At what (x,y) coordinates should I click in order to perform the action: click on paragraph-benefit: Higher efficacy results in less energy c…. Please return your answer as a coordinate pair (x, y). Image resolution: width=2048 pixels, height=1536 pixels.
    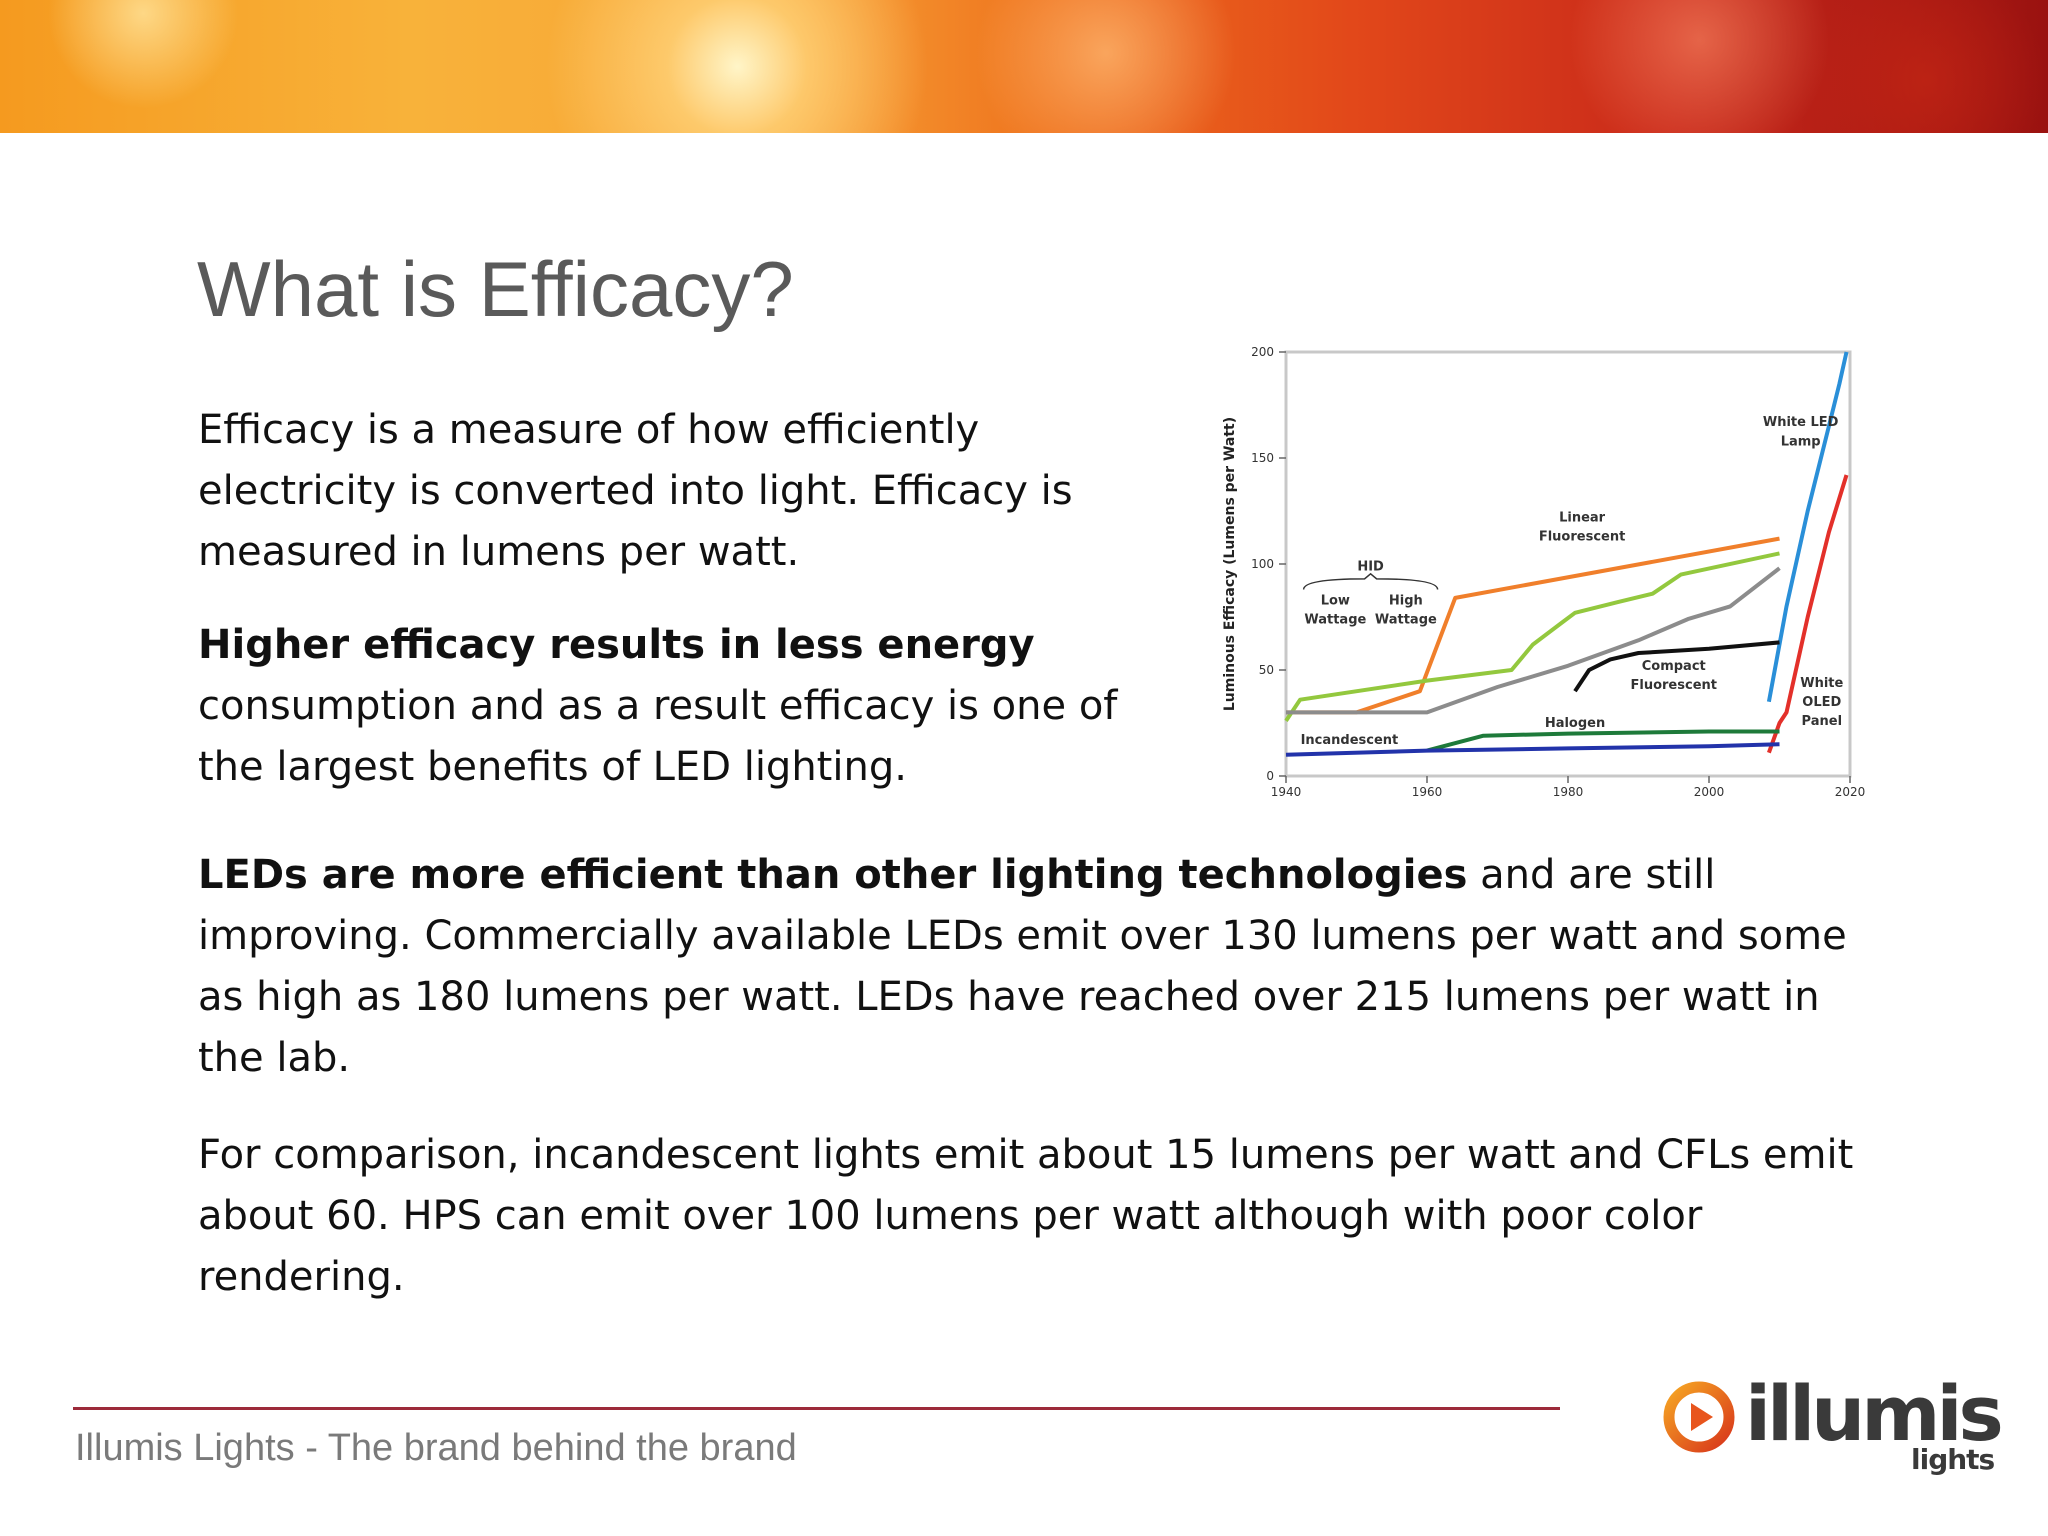
    Looking at the image, I should click on (678, 706).